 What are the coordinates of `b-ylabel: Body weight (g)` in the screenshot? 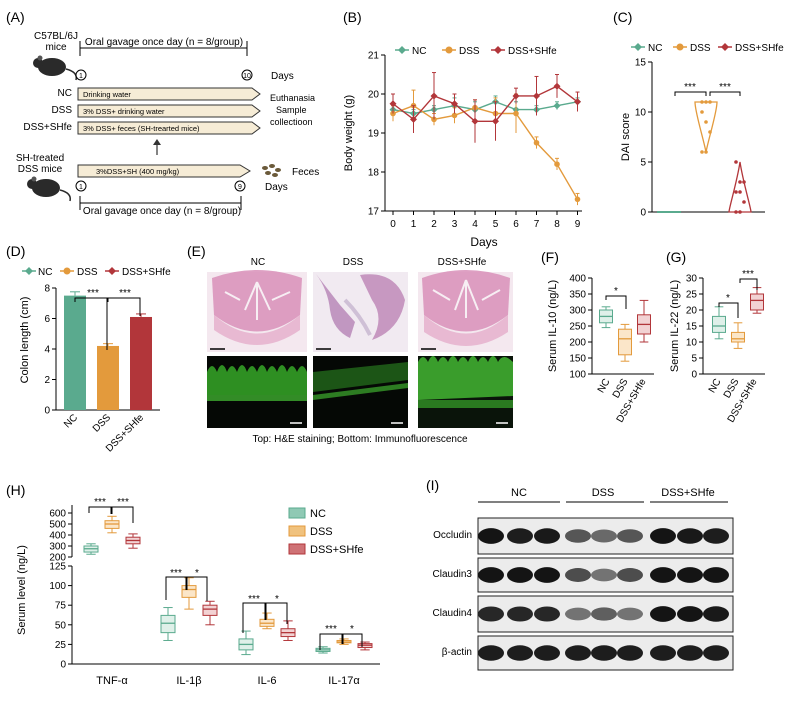 It's located at (349, 133).